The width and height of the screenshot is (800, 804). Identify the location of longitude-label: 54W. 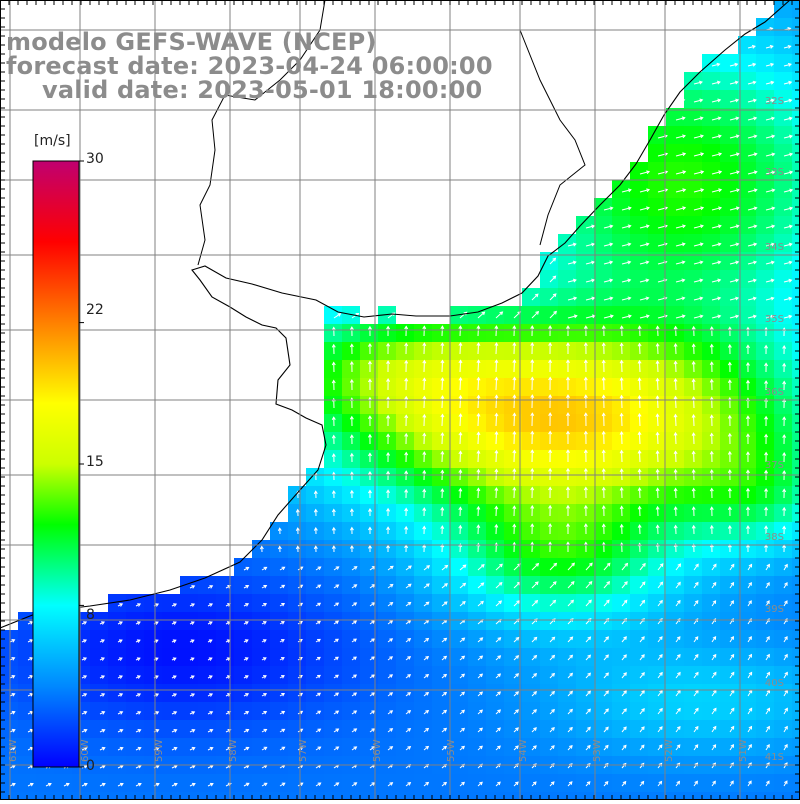
(523, 750).